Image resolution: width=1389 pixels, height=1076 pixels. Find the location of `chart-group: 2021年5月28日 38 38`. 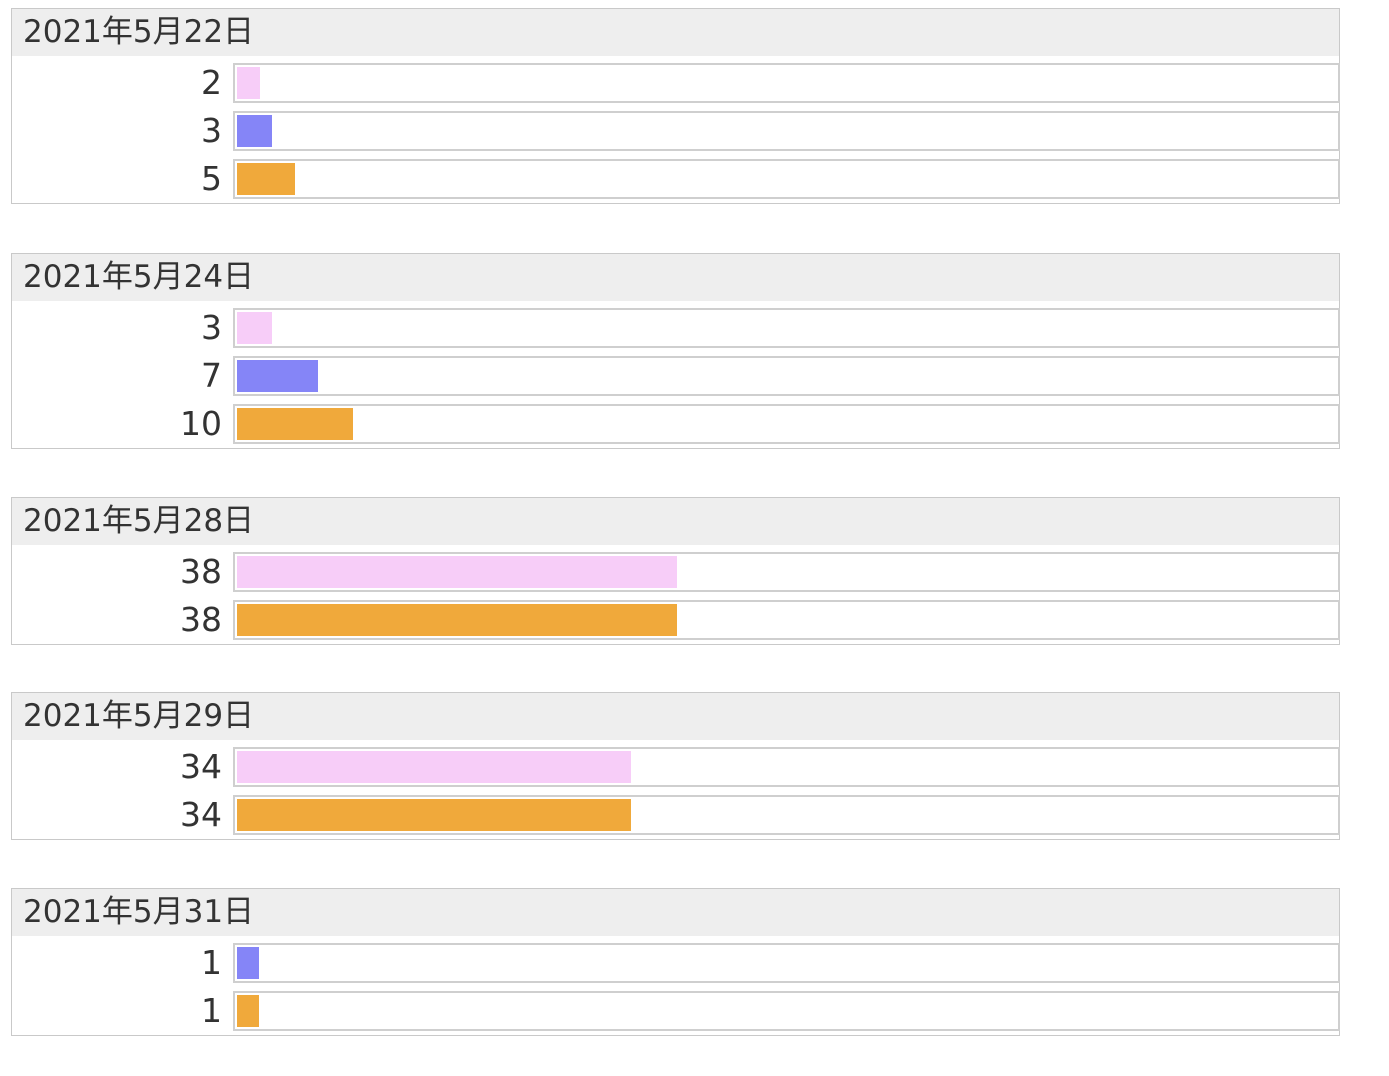

chart-group: 2021年5月28日 38 38 is located at coordinates (675, 571).